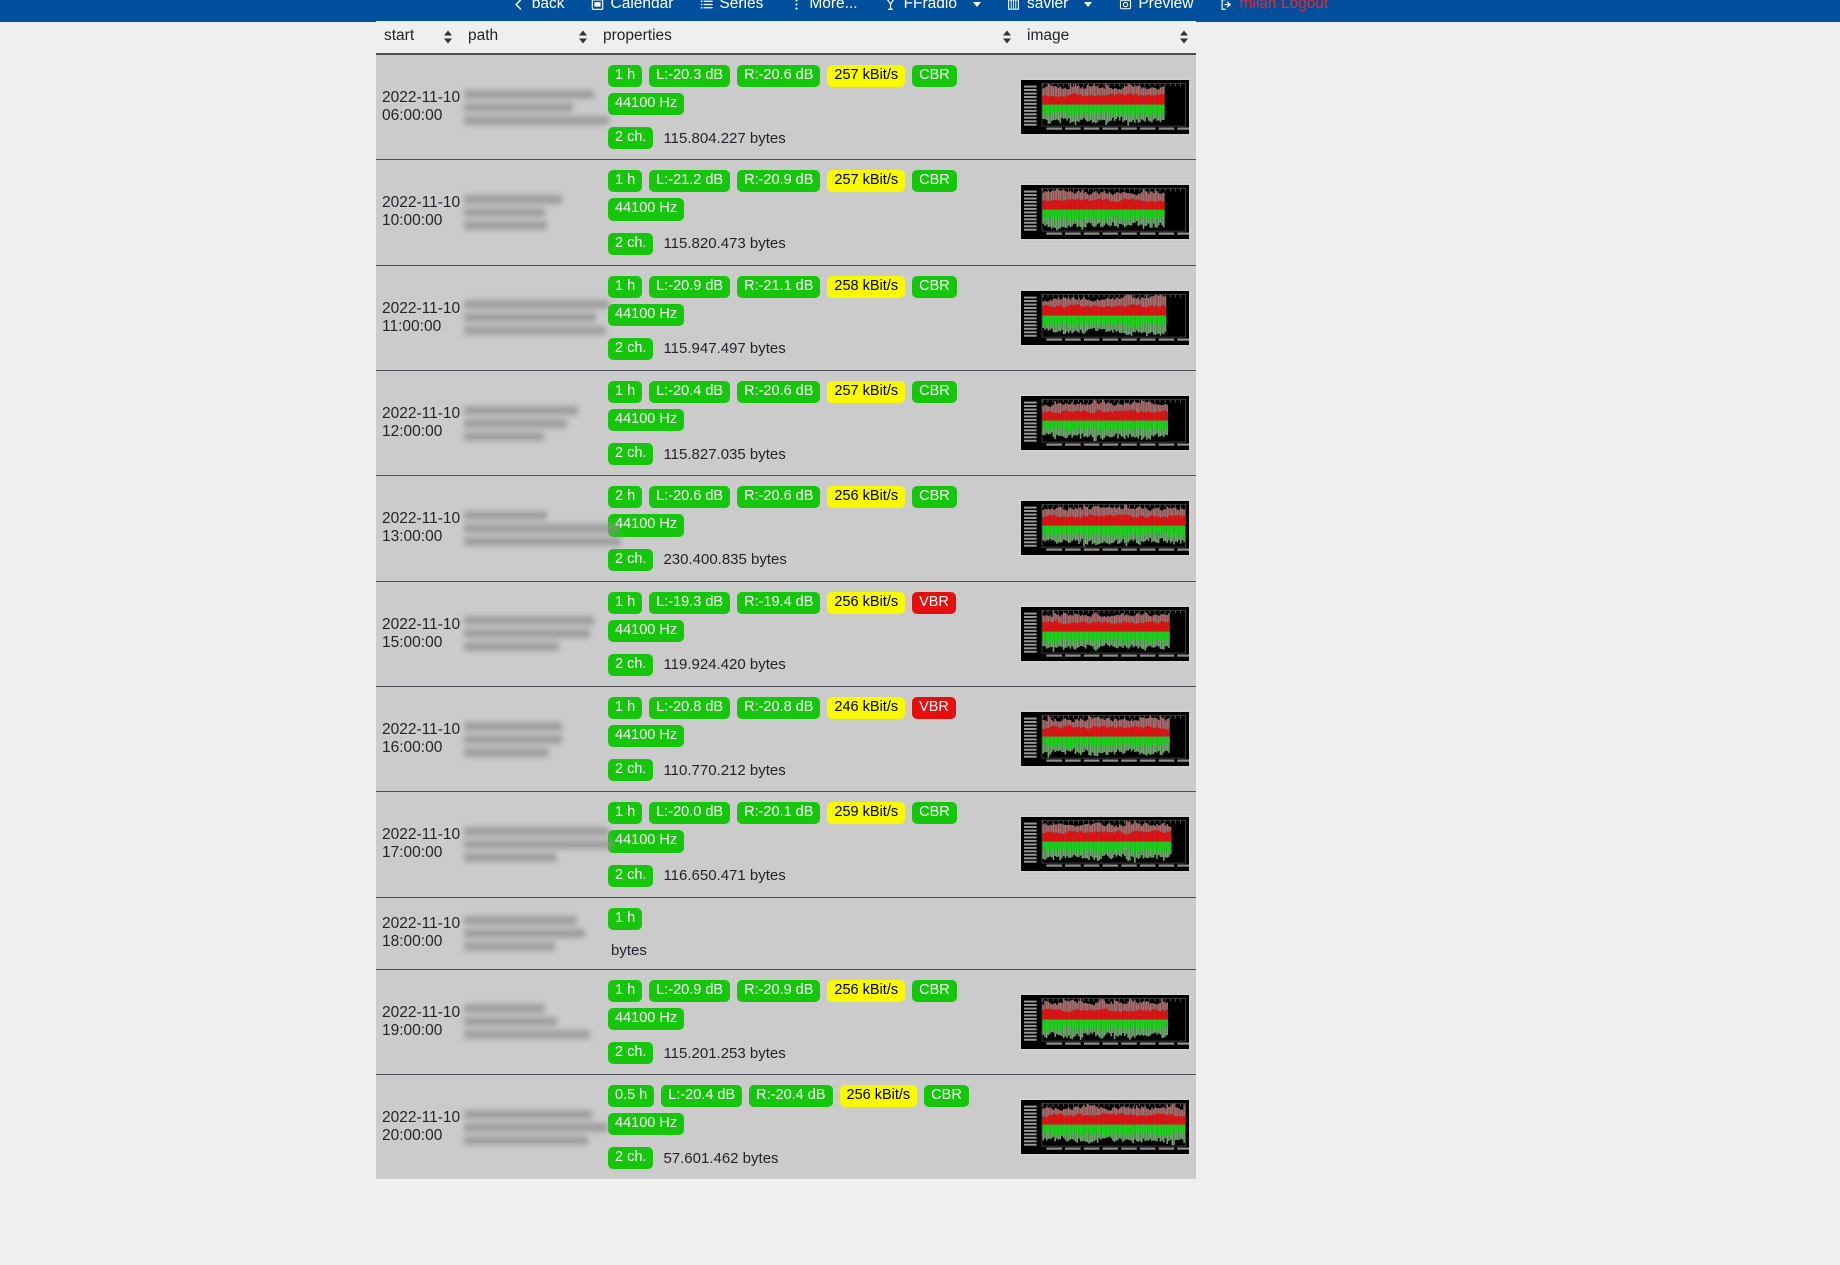 The height and width of the screenshot is (1265, 1840). Describe the element at coordinates (1007, 37) in the screenshot. I see `sort-toggle-properties` at that location.